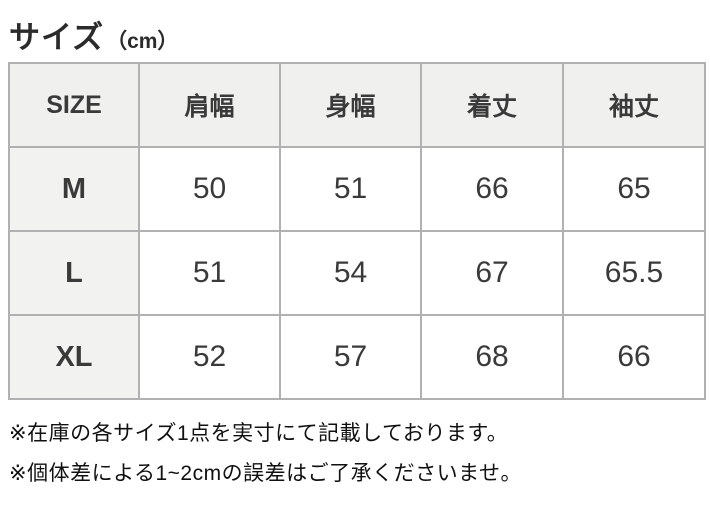  I want to click on value-cell: 65, so click(634, 189).